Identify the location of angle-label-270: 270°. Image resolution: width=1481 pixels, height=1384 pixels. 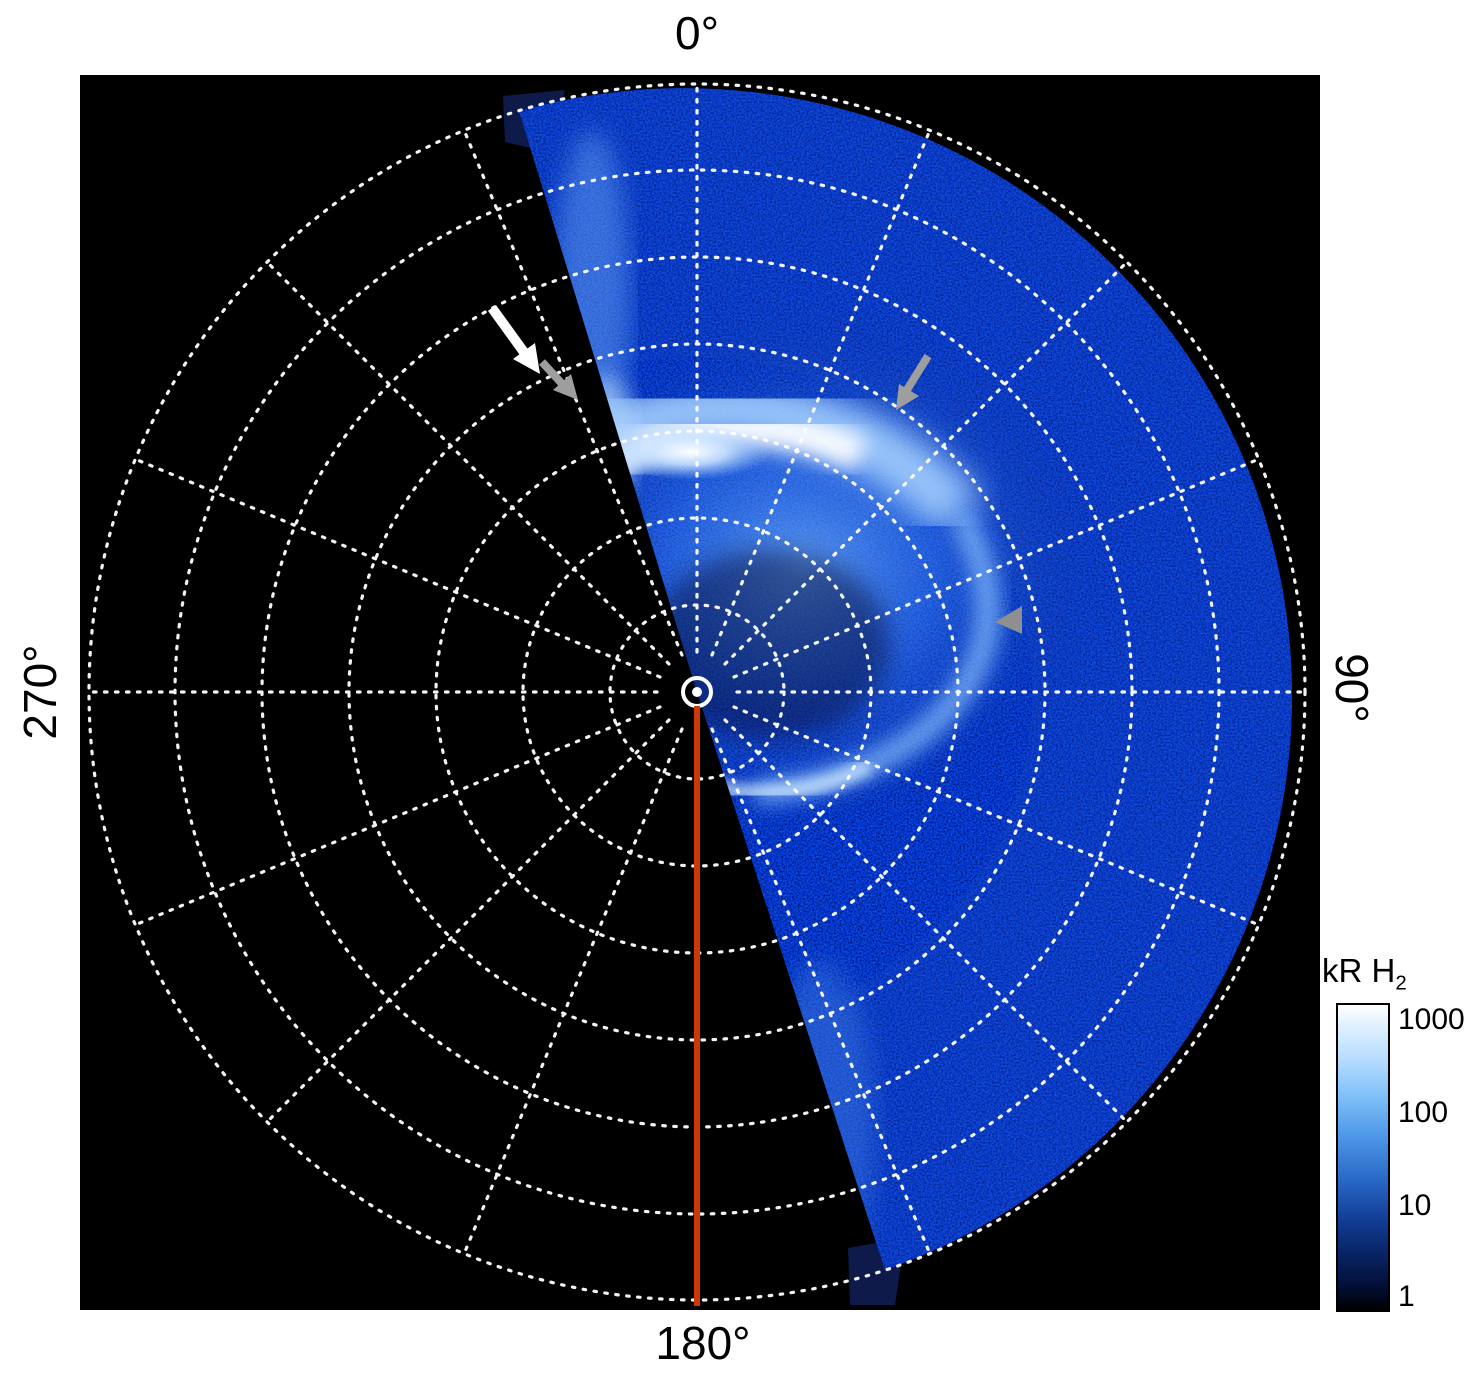
(40, 692).